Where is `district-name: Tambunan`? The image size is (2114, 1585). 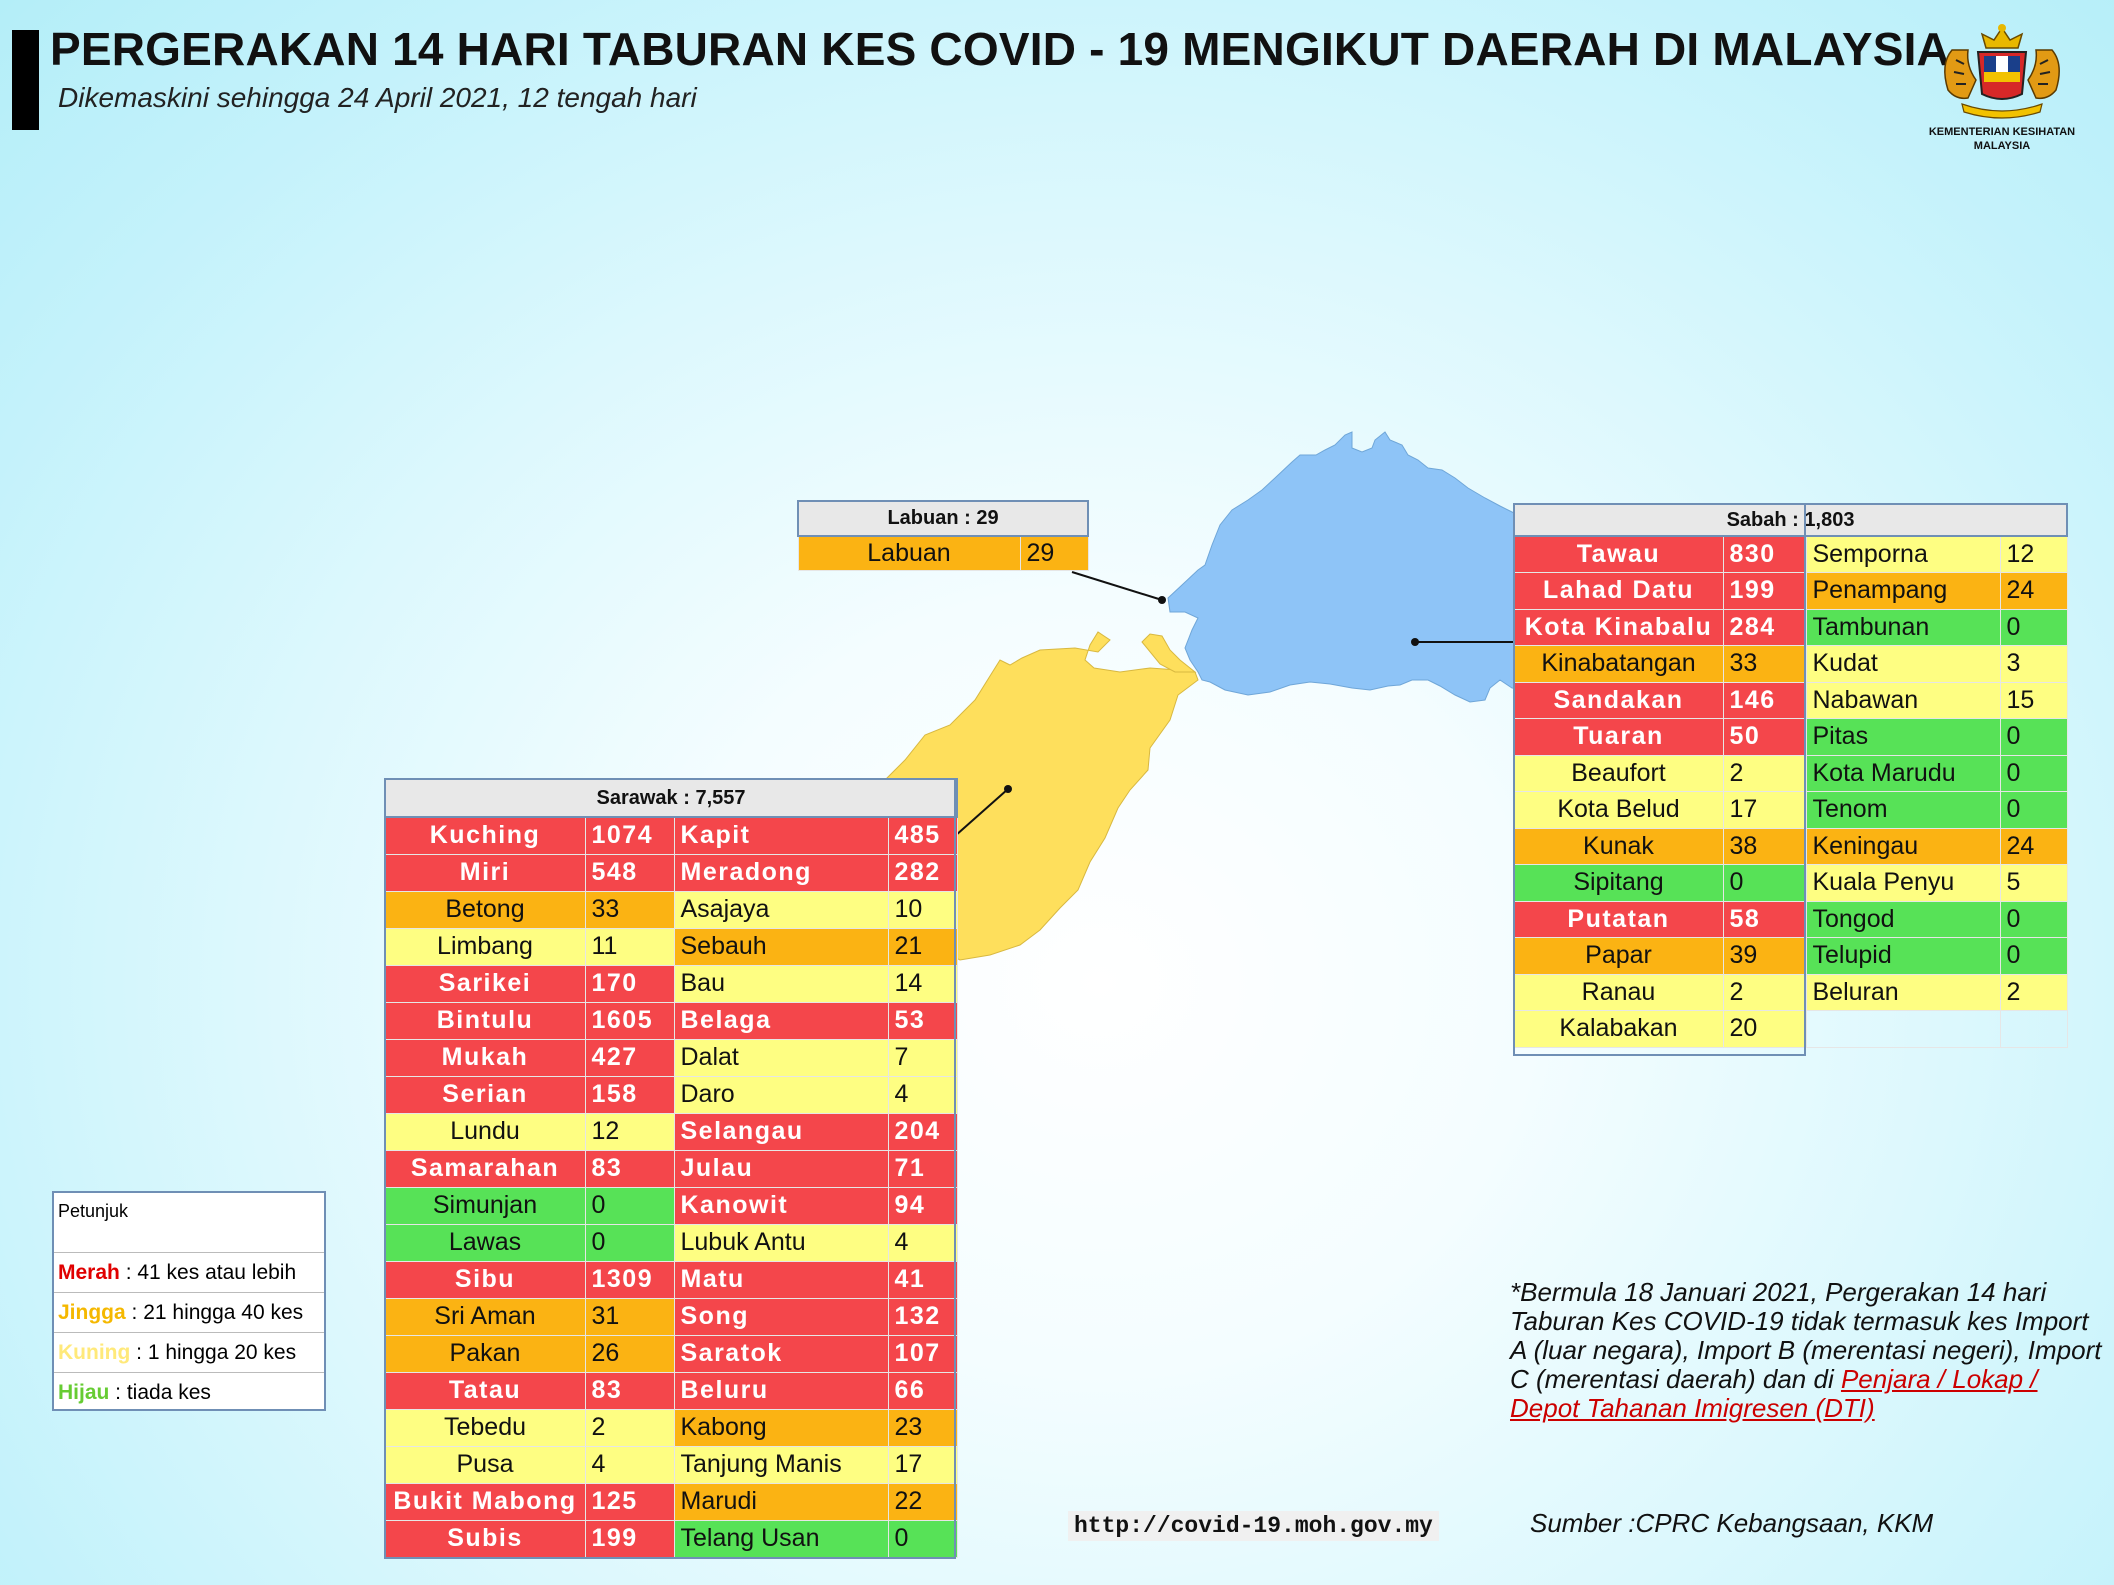 district-name: Tambunan is located at coordinates (1903, 627).